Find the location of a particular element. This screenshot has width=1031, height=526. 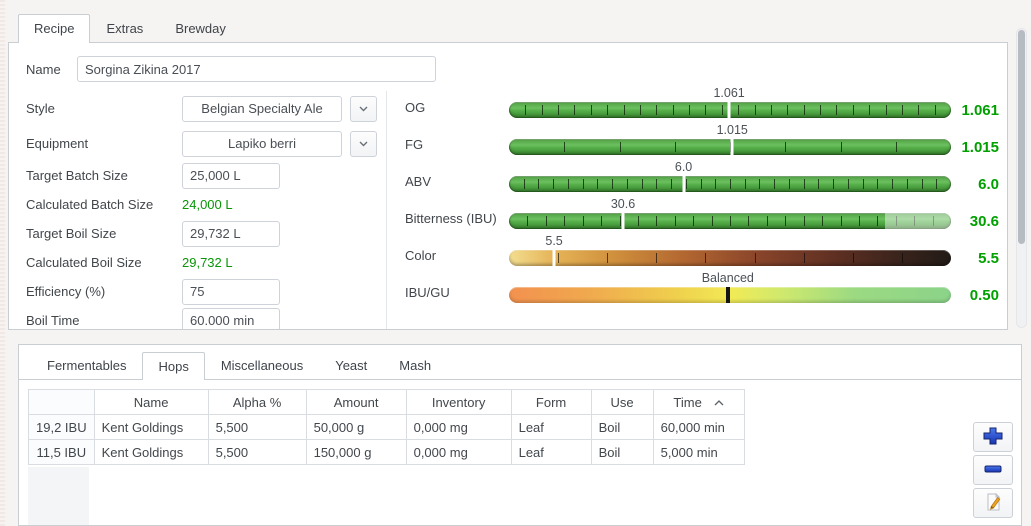

efficiency-input is located at coordinates (231, 291).